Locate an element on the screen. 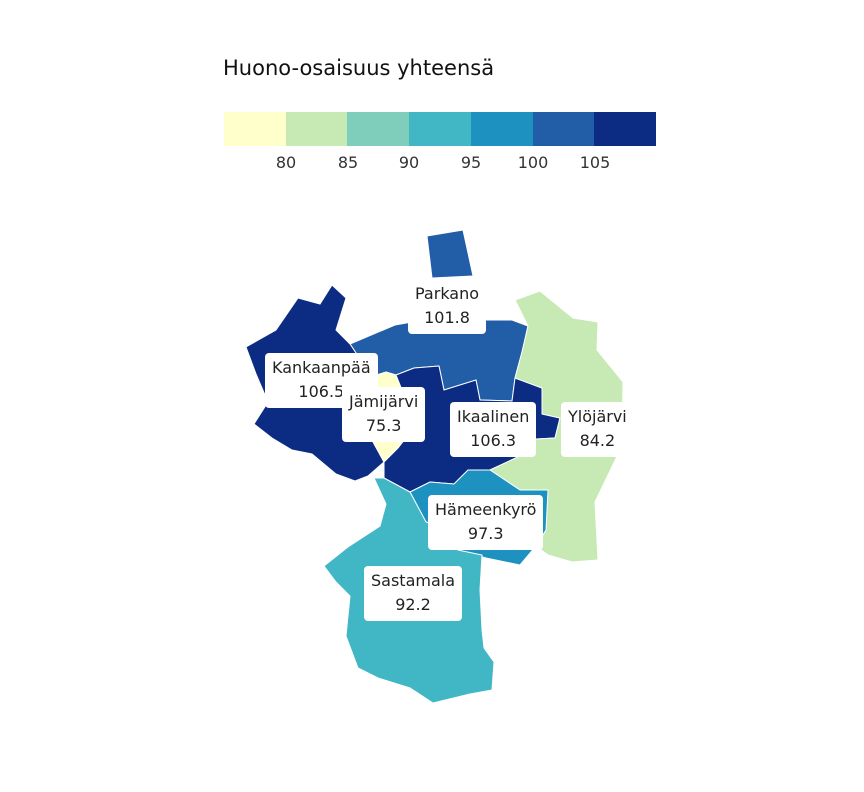 This screenshot has height=792, width=864. legend-tick: 85 is located at coordinates (348, 162).